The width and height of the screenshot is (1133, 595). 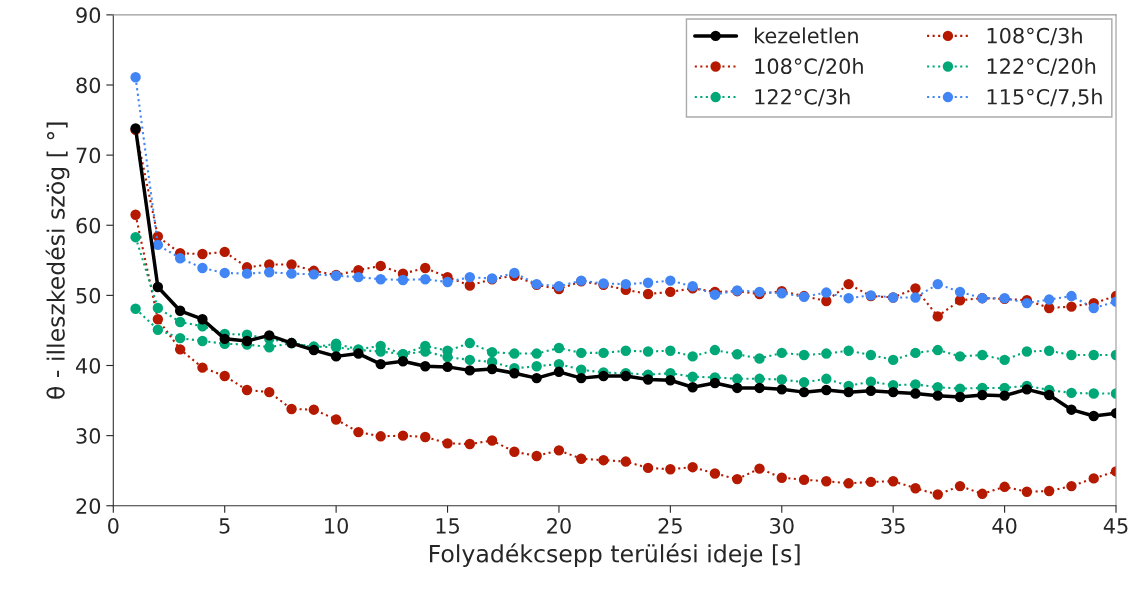 What do you see at coordinates (1041, 66) in the screenshot?
I see `legend-label: 122°C/20h` at bounding box center [1041, 66].